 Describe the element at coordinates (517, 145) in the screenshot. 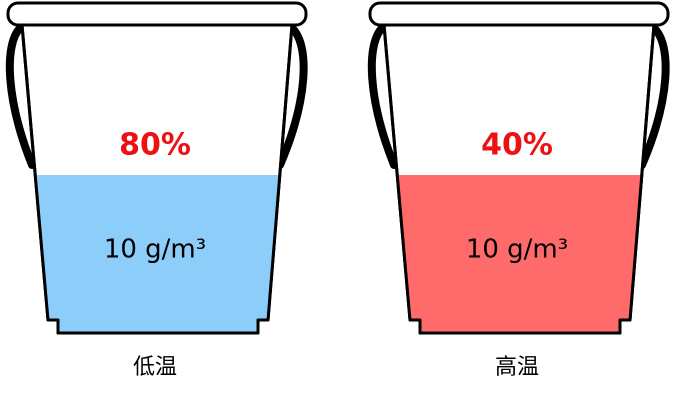

I see `percent-label: 40%` at that location.